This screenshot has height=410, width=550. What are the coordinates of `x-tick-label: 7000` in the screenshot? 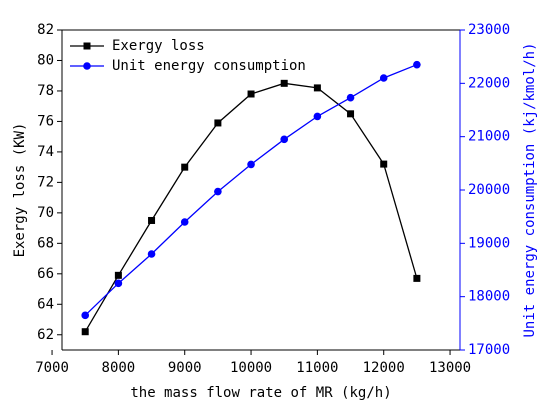 It's located at (52, 368).